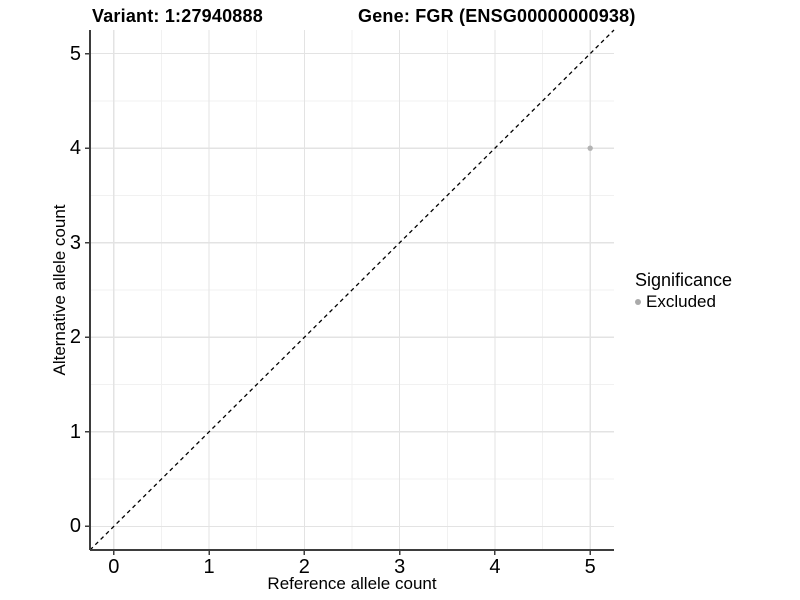 Image resolution: width=800 pixels, height=600 pixels. Describe the element at coordinates (590, 567) in the screenshot. I see `x-tick-label: 5` at that location.